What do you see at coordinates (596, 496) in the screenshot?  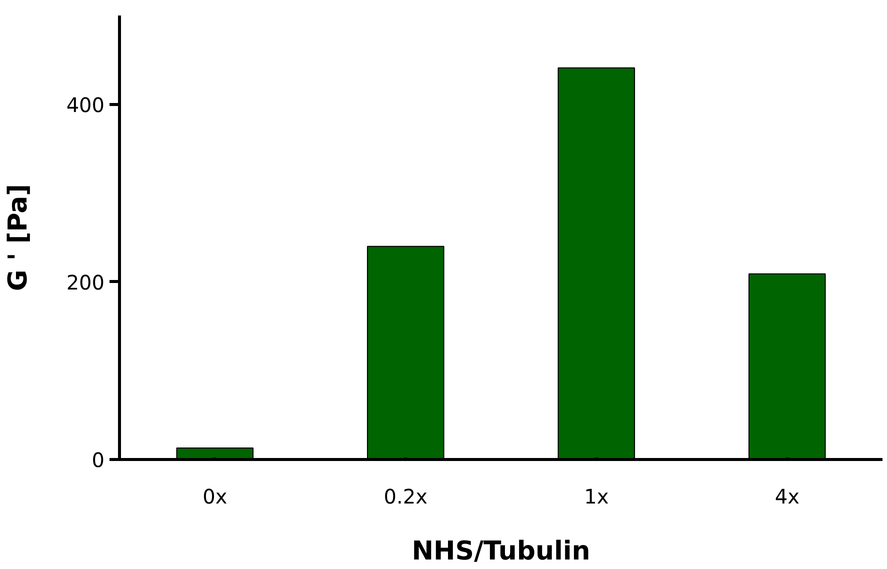 I see `x-tick-label: 1x` at bounding box center [596, 496].